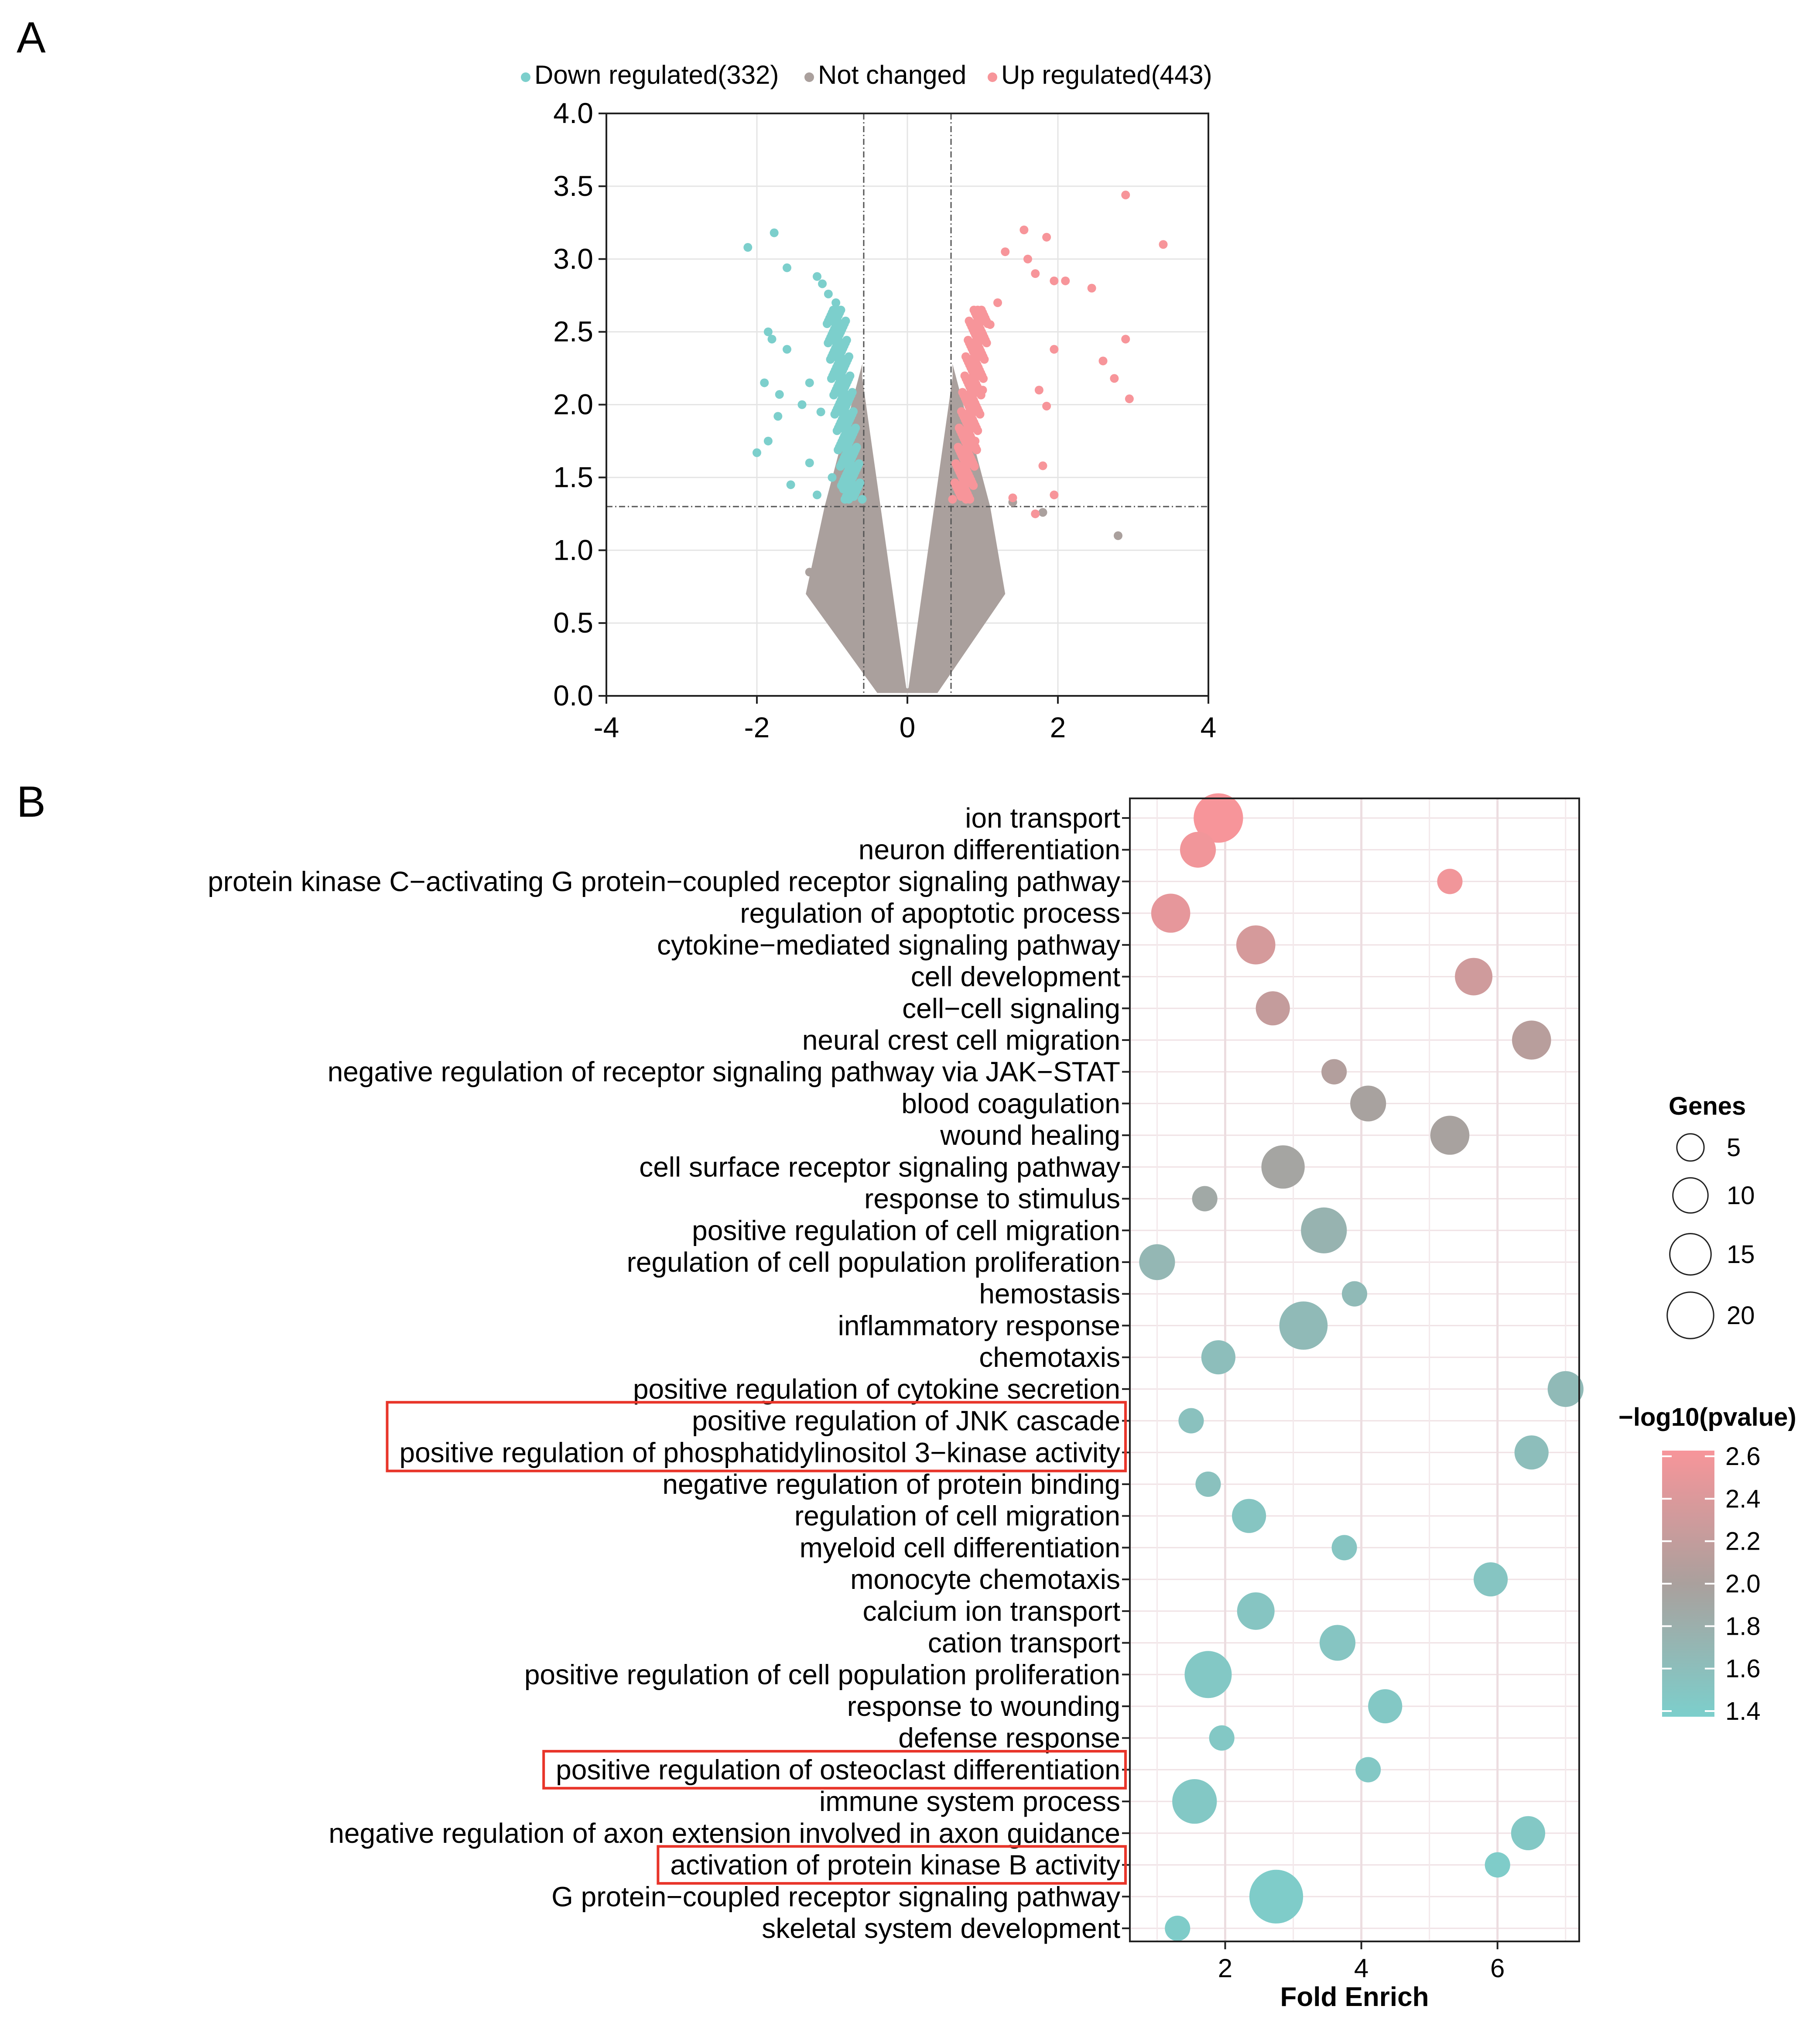 The height and width of the screenshot is (2023, 1820). Describe the element at coordinates (1354, 1997) in the screenshot. I see `x-axis-title: Fold Enrich` at that location.